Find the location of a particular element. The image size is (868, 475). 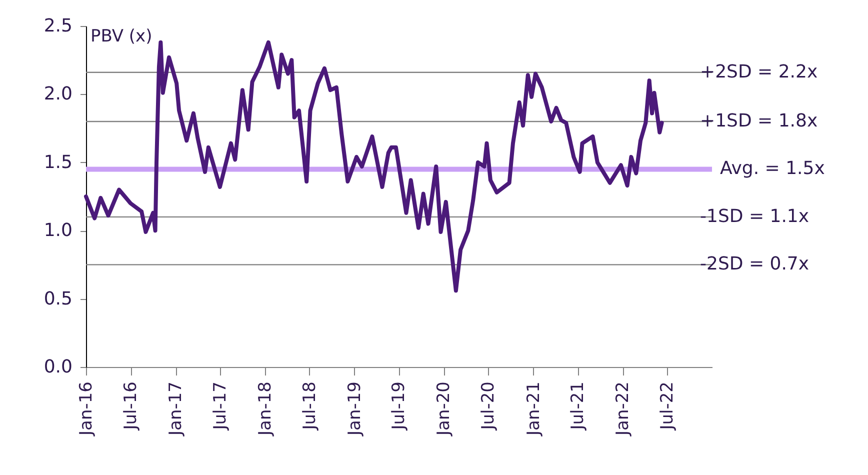

x-tick-label: Jul-16 is located at coordinates (131, 406).